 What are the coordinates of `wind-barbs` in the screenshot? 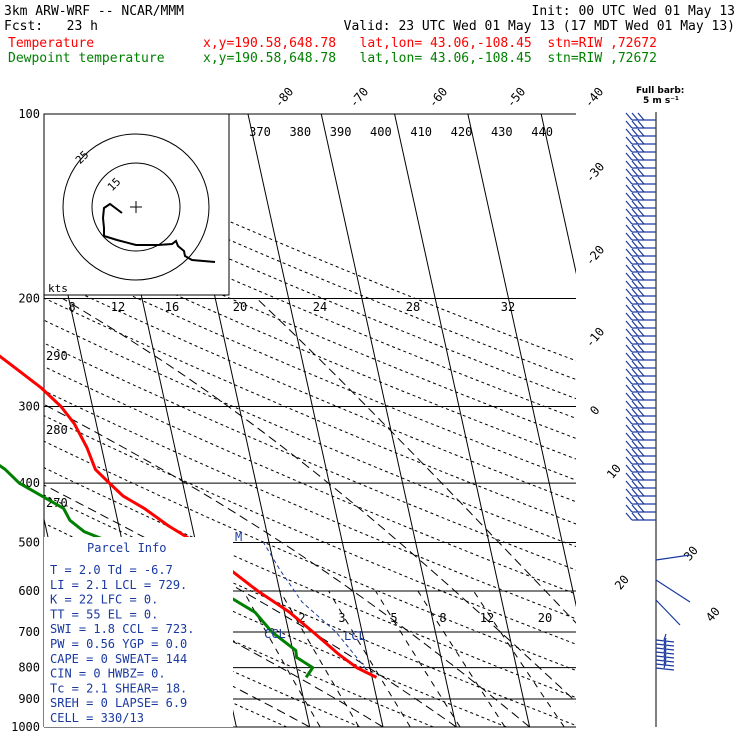 It's located at (658, 419).